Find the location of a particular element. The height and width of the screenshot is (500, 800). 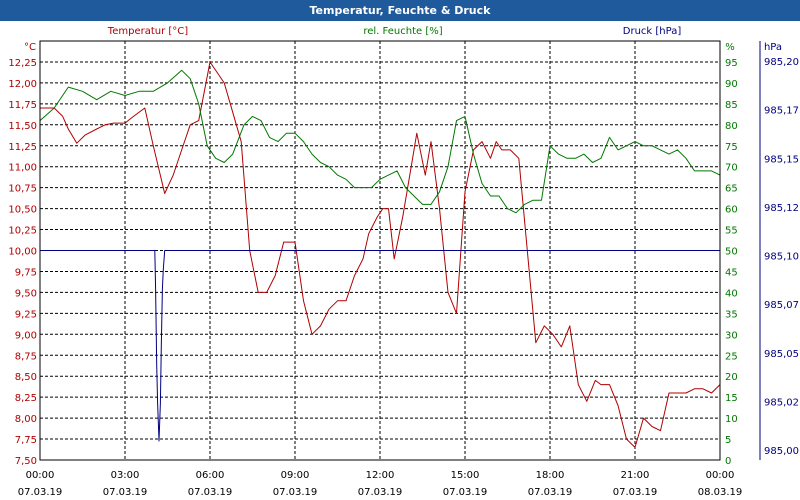

temp-tick-label: 12,00 is located at coordinates (22, 84).